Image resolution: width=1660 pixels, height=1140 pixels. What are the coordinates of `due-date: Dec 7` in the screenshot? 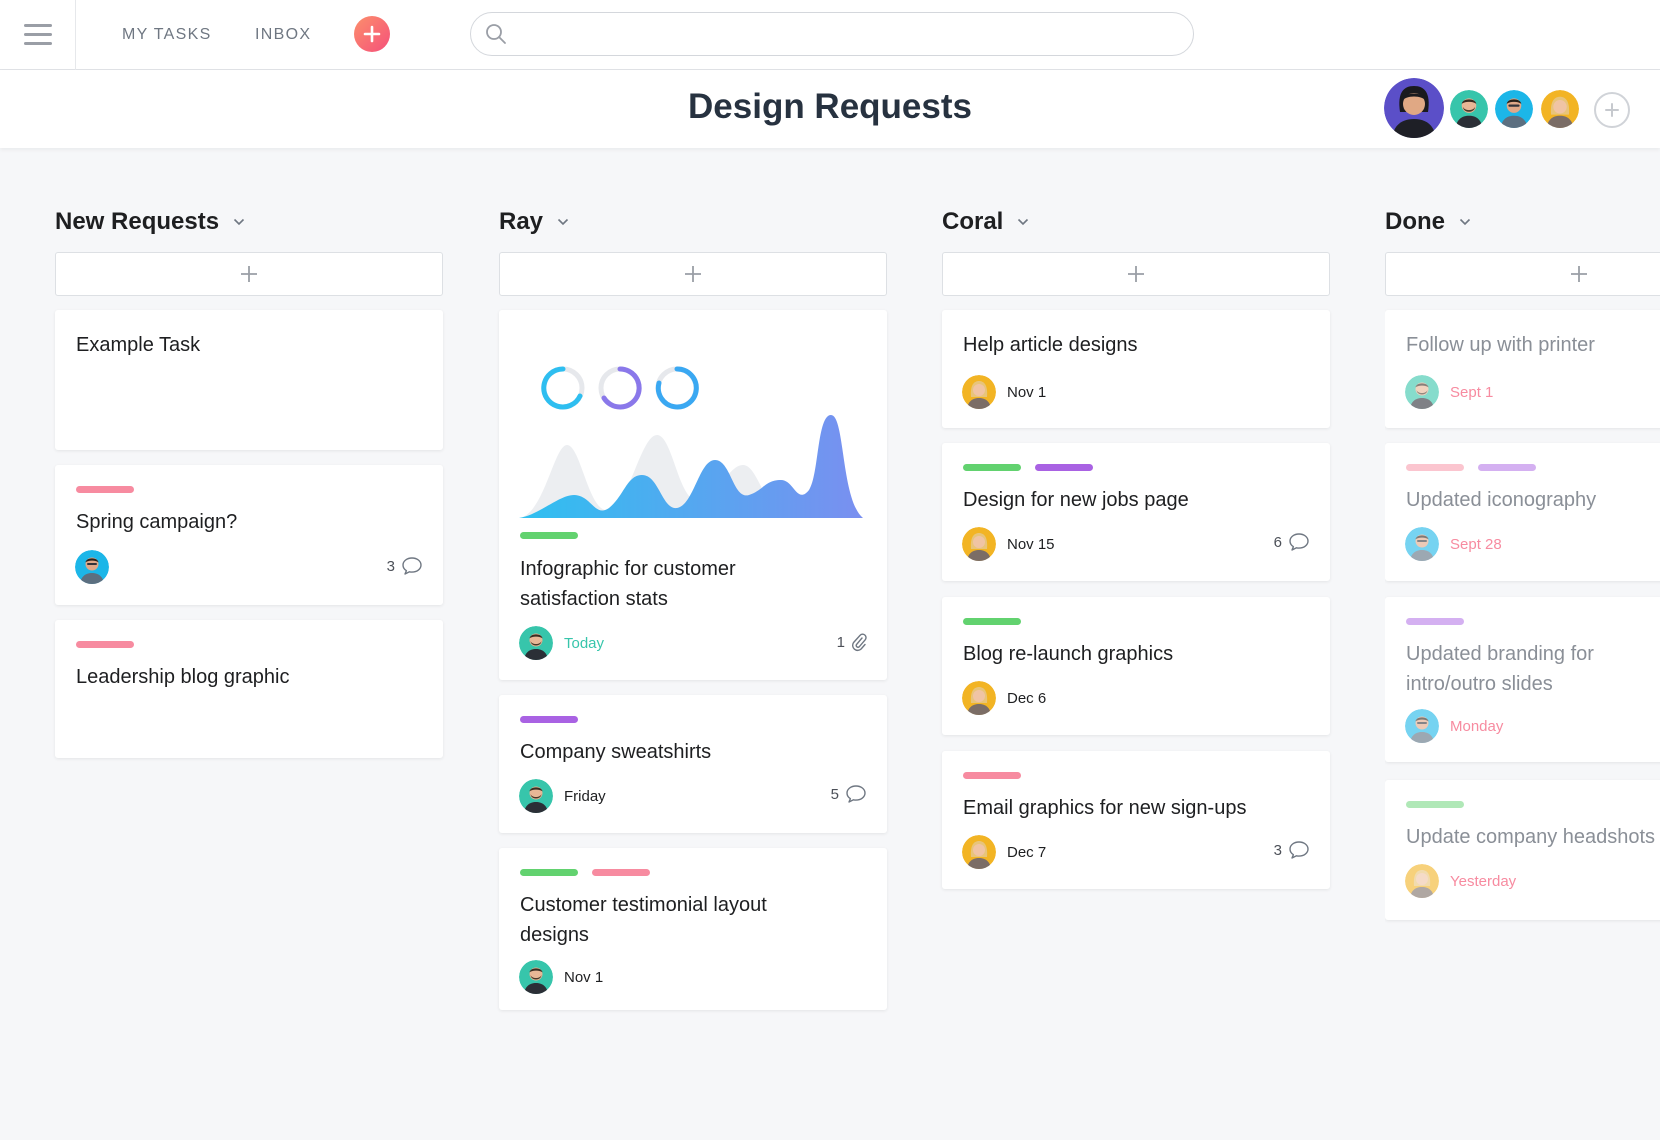 It's located at (1027, 852).